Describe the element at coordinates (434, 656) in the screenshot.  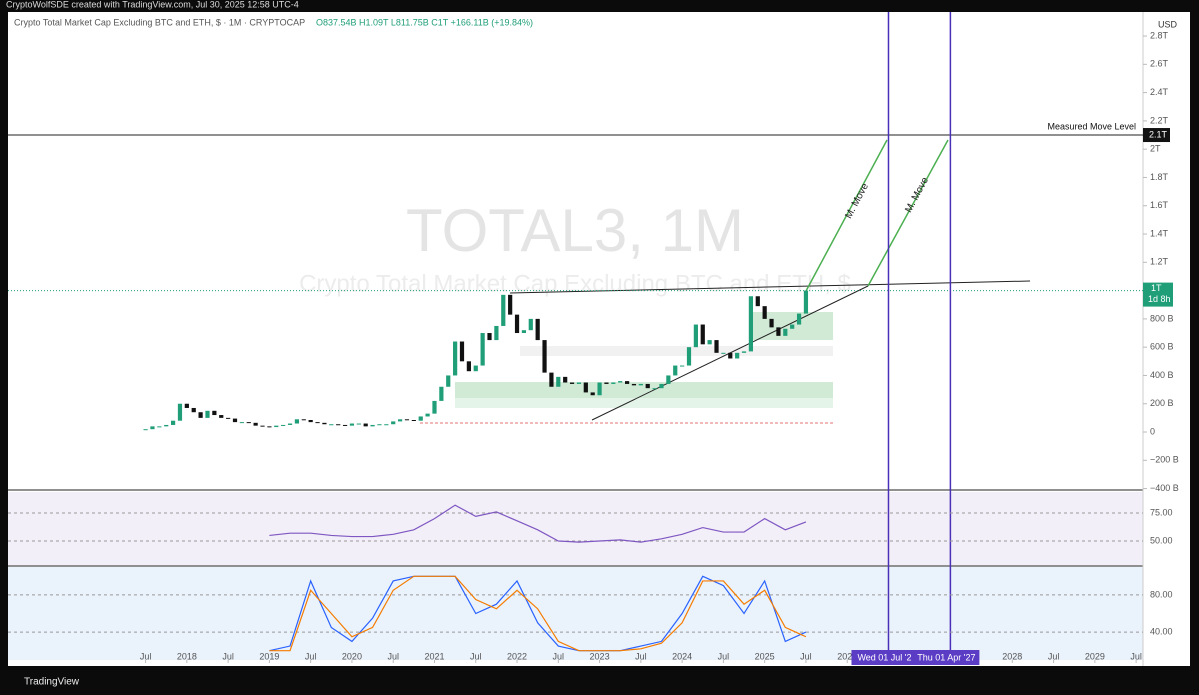
I see `x-tick-label: 2021` at that location.